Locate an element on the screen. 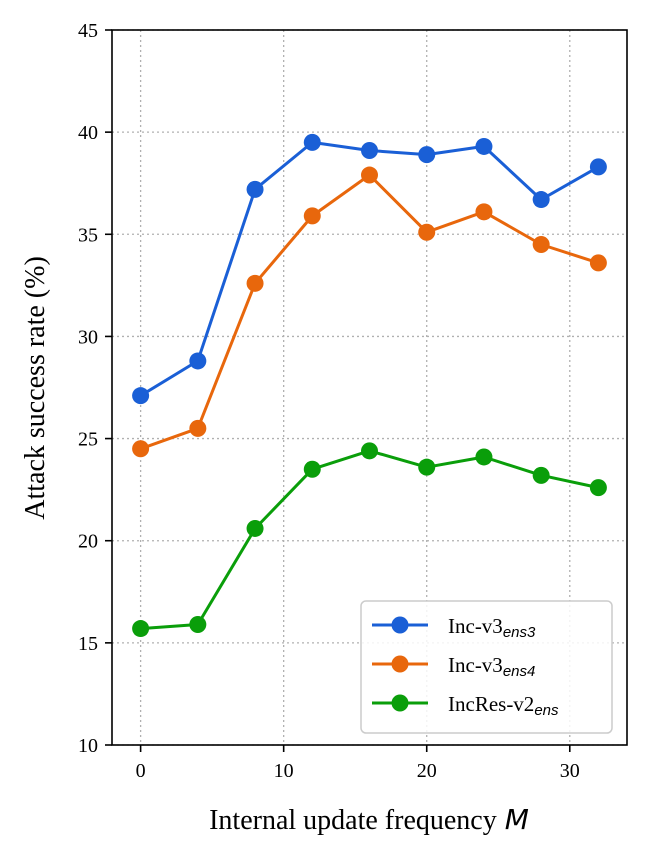  x-tick-label-0: 0 is located at coordinates (141, 771).